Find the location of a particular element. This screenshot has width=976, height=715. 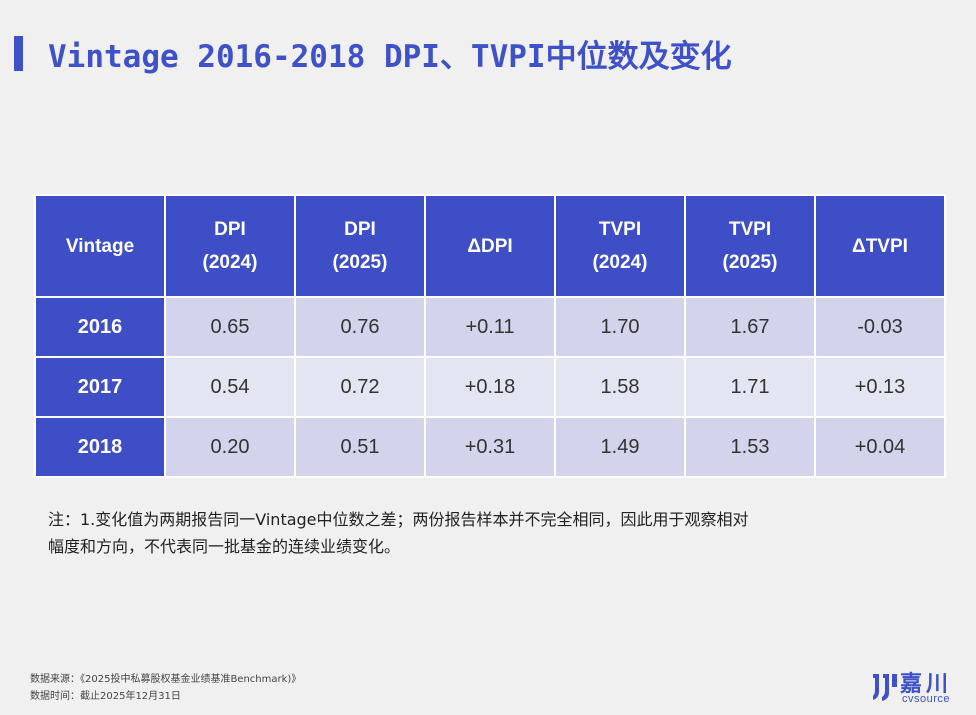

table-row: 2018 0.20 0.51 +0.31 1.49 1.53 +0.04 is located at coordinates (490, 447).